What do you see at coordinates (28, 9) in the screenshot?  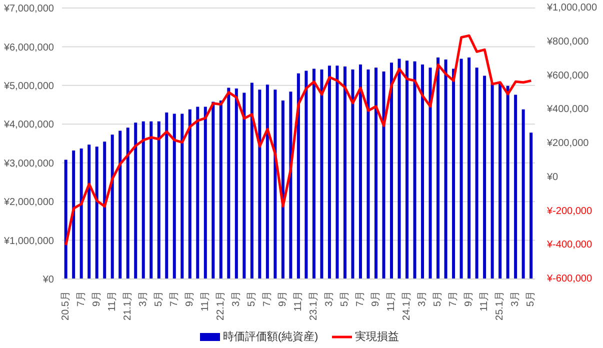 I see `y-tick-label: ¥7,000,000` at bounding box center [28, 9].